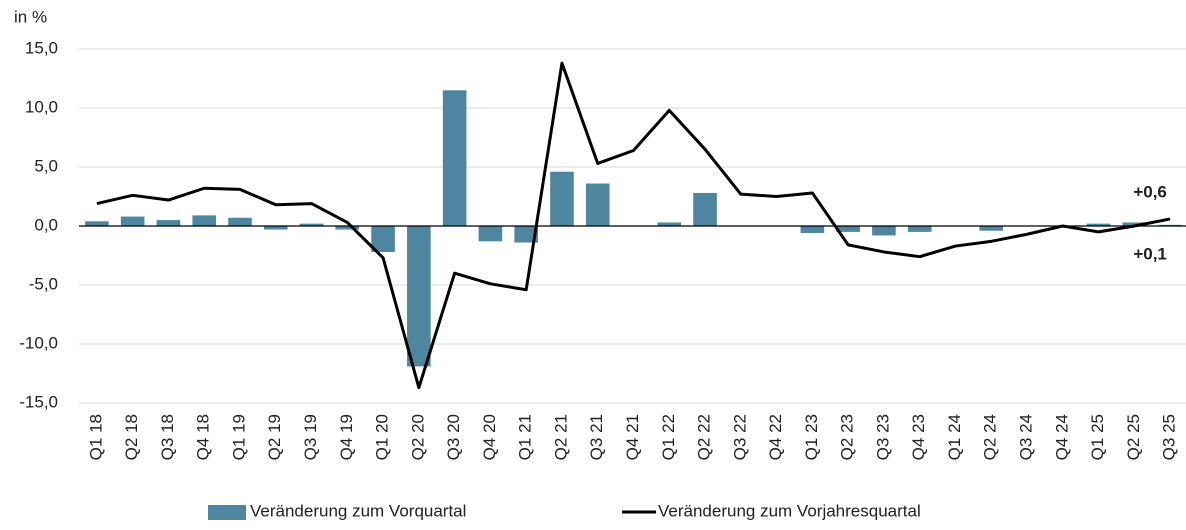 The image size is (1186, 530). I want to click on y-tick-label: 0,0, so click(46, 224).